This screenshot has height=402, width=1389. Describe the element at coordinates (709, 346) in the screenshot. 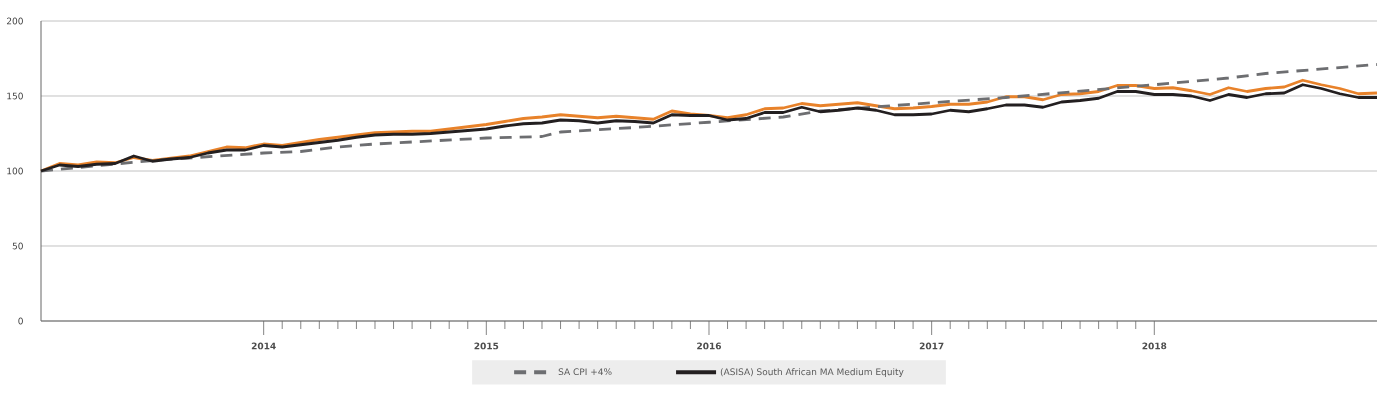

I see `x-tick-label: 2016` at that location.